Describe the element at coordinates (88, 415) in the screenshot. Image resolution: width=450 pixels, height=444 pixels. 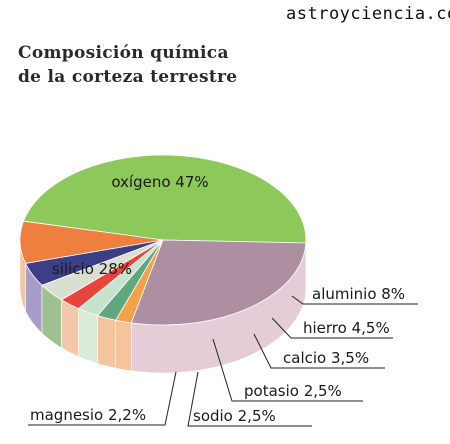
I see `slice-label-magnesio: magnesio 2,2%` at that location.